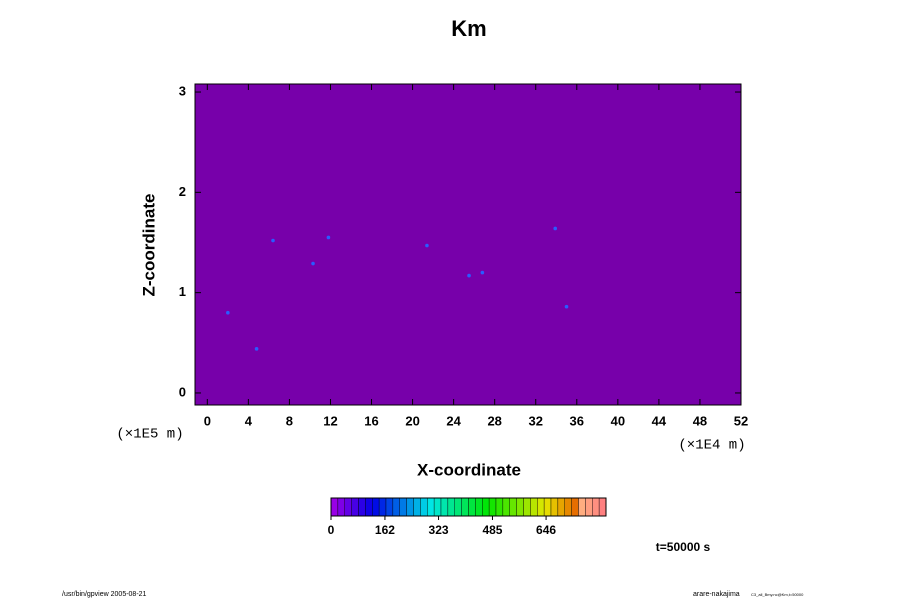 The height and width of the screenshot is (600, 900). Describe the element at coordinates (618, 420) in the screenshot. I see `x-tick-label: 40` at that location.